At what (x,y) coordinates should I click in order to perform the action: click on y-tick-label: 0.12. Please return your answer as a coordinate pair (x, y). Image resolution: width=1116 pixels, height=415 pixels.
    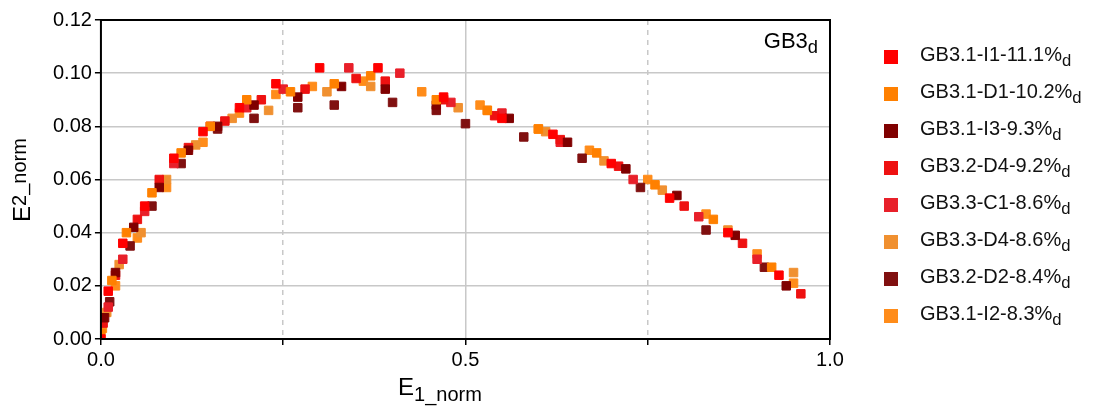
    Looking at the image, I should click on (72, 18).